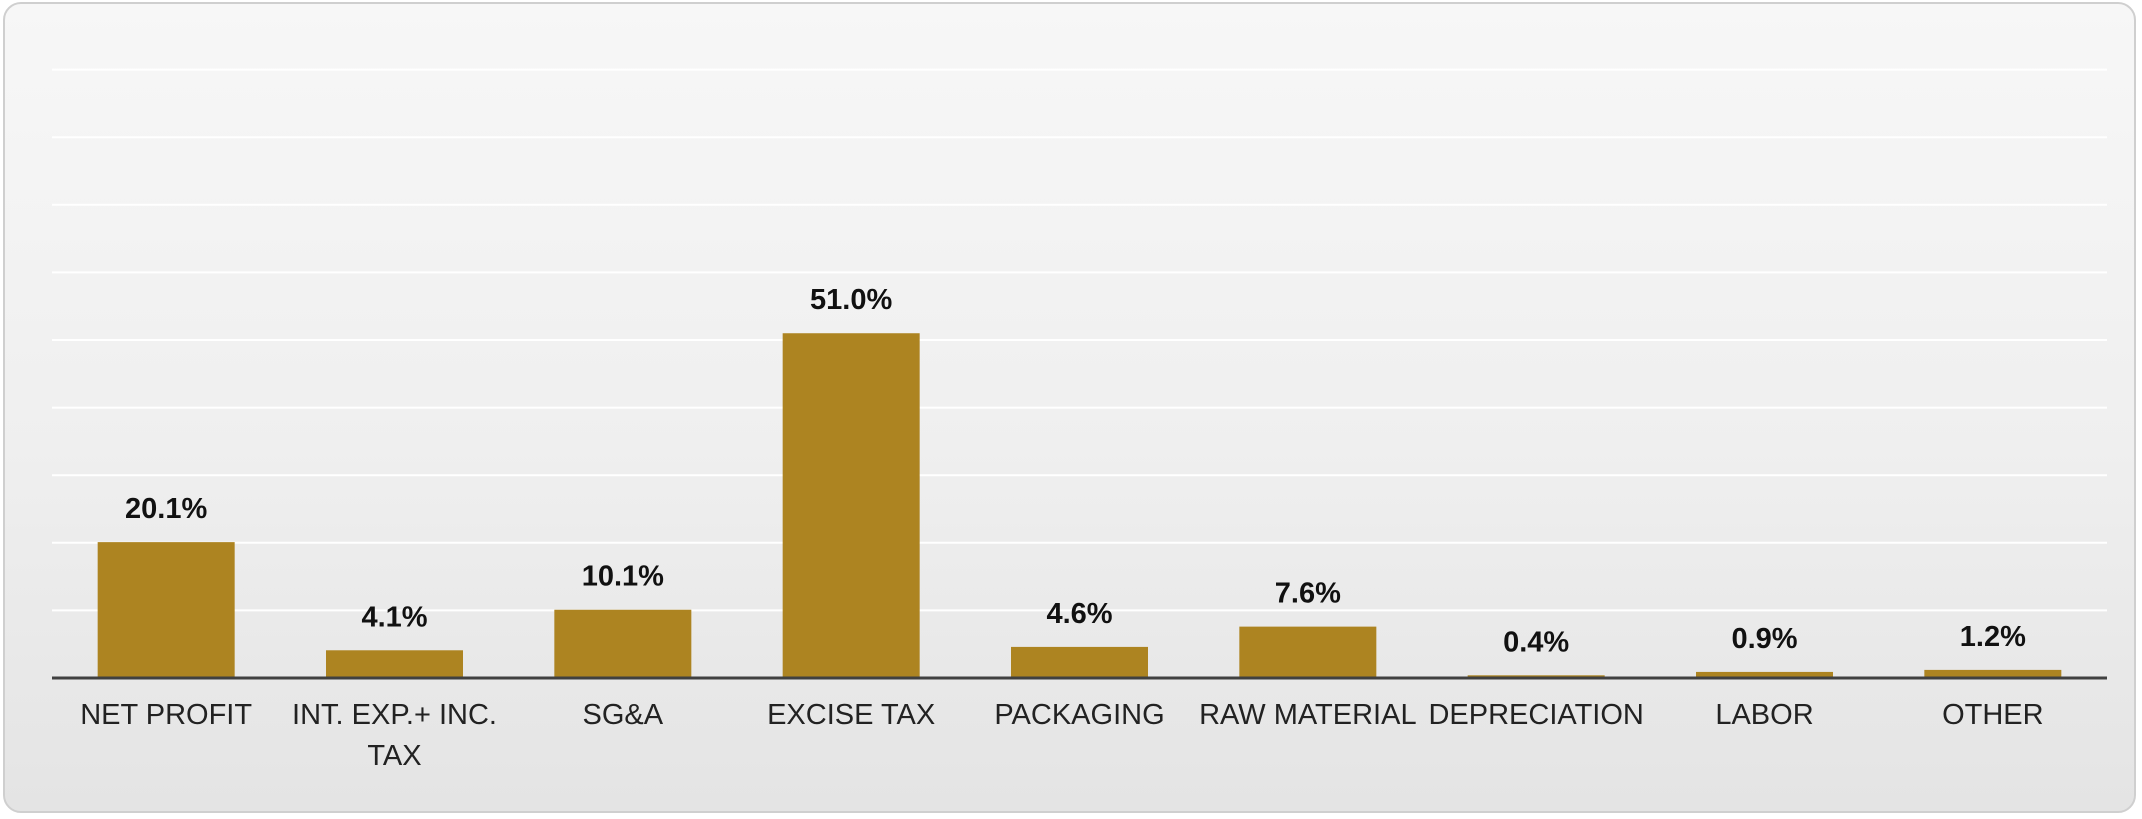 This screenshot has height=819, width=2142. I want to click on data-label: 0.9%, so click(1764, 639).